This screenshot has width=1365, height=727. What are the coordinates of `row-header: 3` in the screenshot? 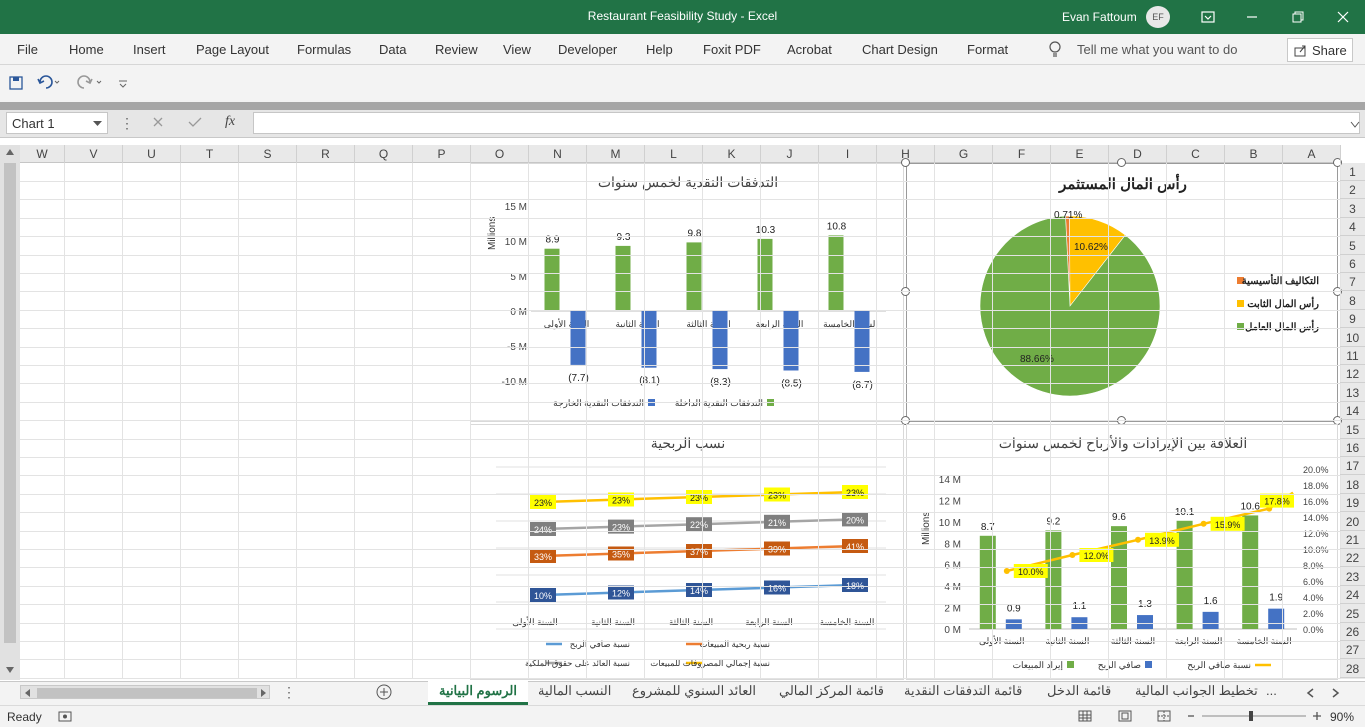 It's located at (1352, 209).